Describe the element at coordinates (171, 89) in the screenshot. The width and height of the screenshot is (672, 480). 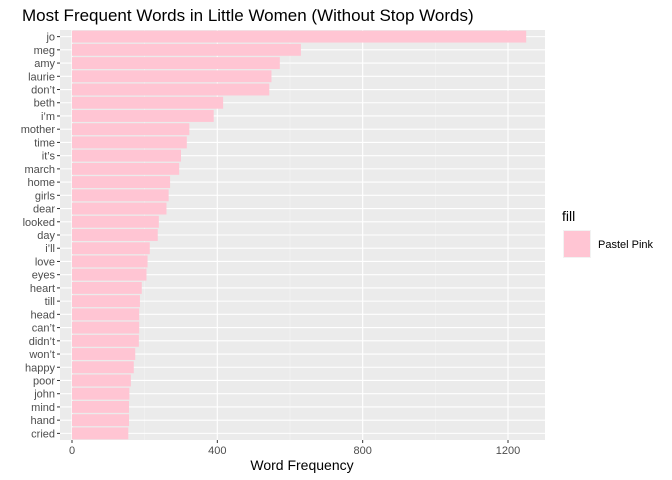
I see `bar-don’t` at that location.